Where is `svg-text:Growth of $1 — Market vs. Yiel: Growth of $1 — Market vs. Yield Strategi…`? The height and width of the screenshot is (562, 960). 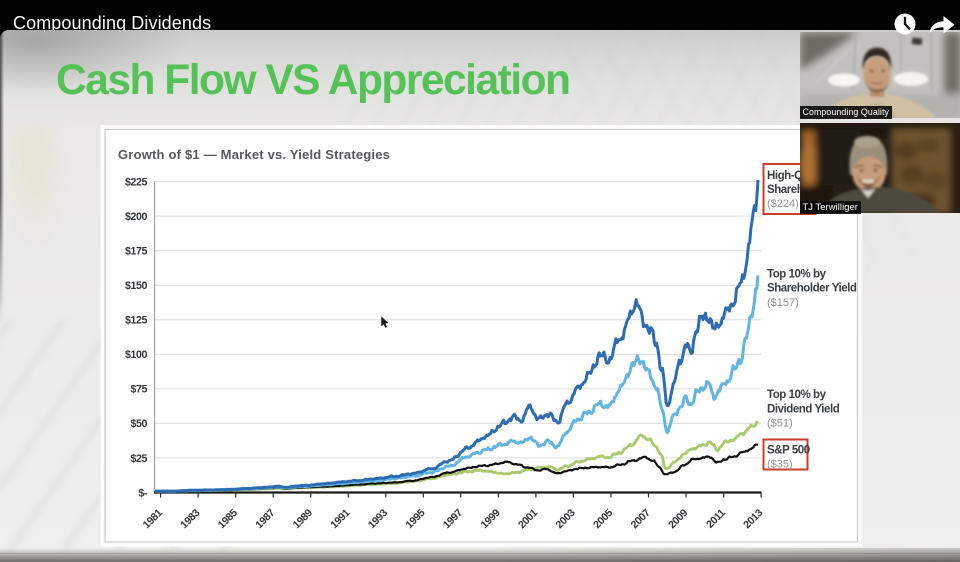
svg-text:Growth of $1 — Market vs. Yiel: Growth of $1 — Market vs. Yield Strategi… is located at coordinates (254, 154).